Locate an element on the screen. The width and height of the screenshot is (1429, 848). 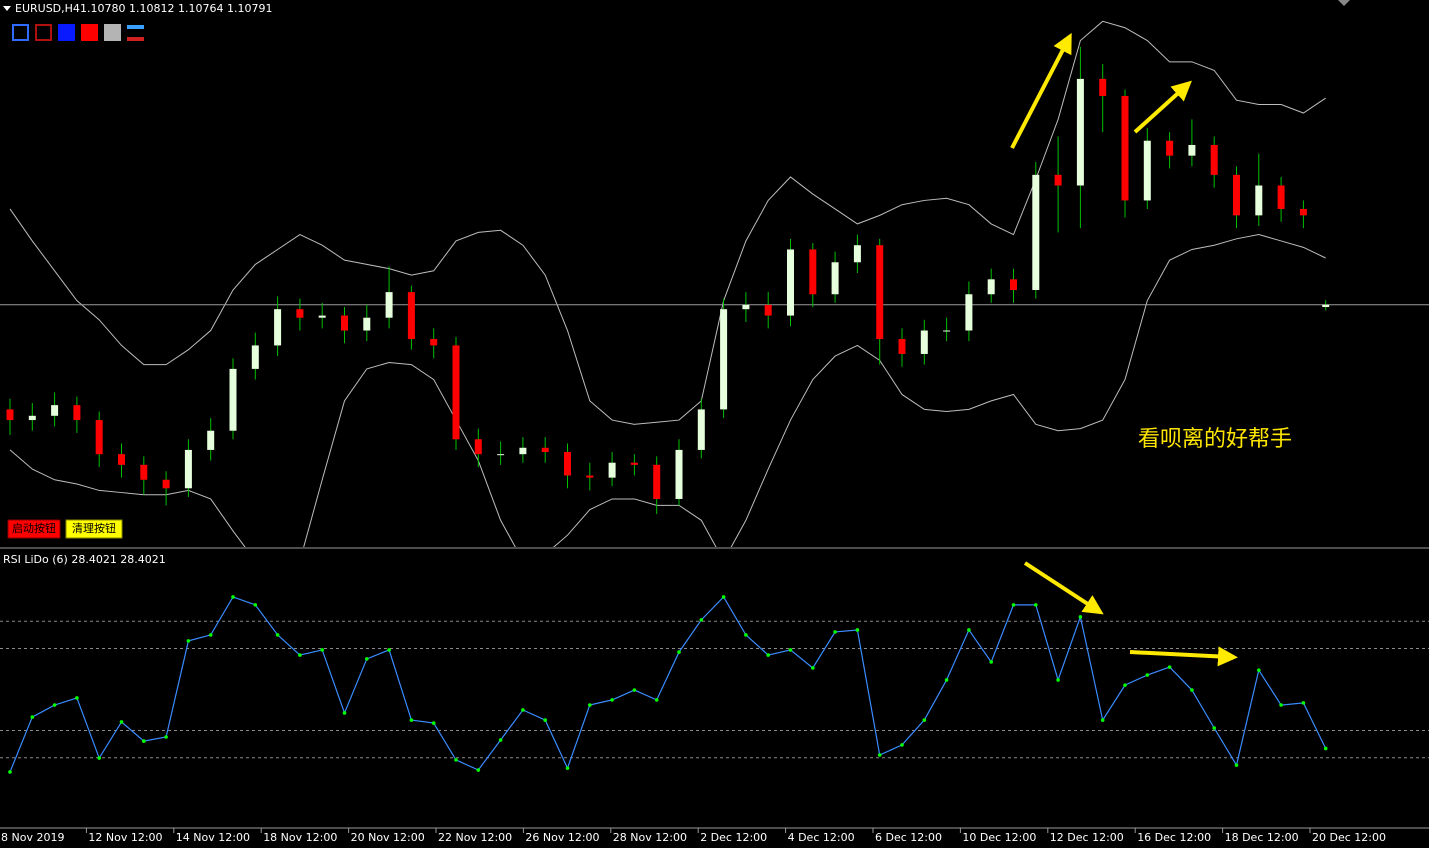
x-tick-label: 6 Dec 12:00 is located at coordinates (908, 837).